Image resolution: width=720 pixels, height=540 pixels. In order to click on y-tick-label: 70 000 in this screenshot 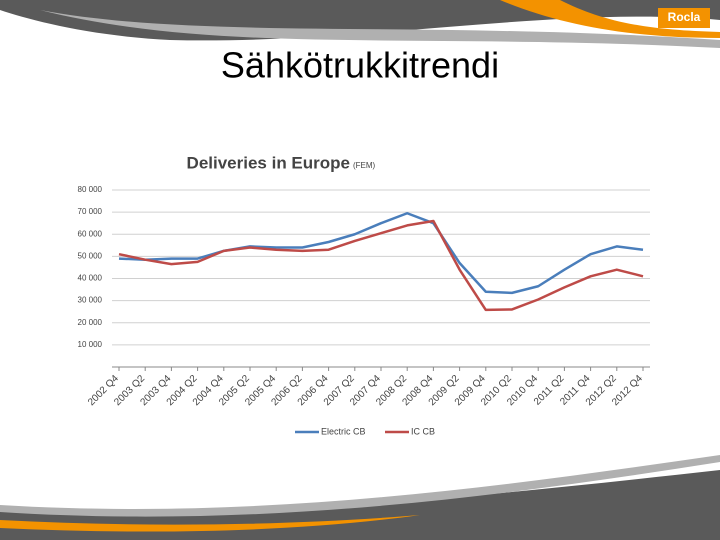, I will do `click(90, 211)`.